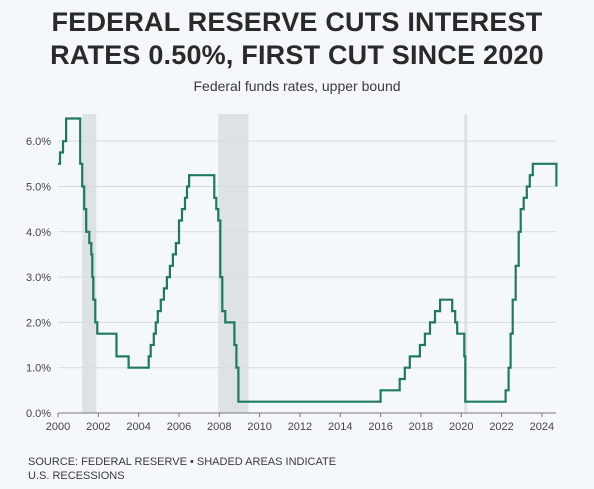 The width and height of the screenshot is (594, 489). What do you see at coordinates (76, 476) in the screenshot?
I see `source-line-2: U.S. RECESSIONS` at bounding box center [76, 476].